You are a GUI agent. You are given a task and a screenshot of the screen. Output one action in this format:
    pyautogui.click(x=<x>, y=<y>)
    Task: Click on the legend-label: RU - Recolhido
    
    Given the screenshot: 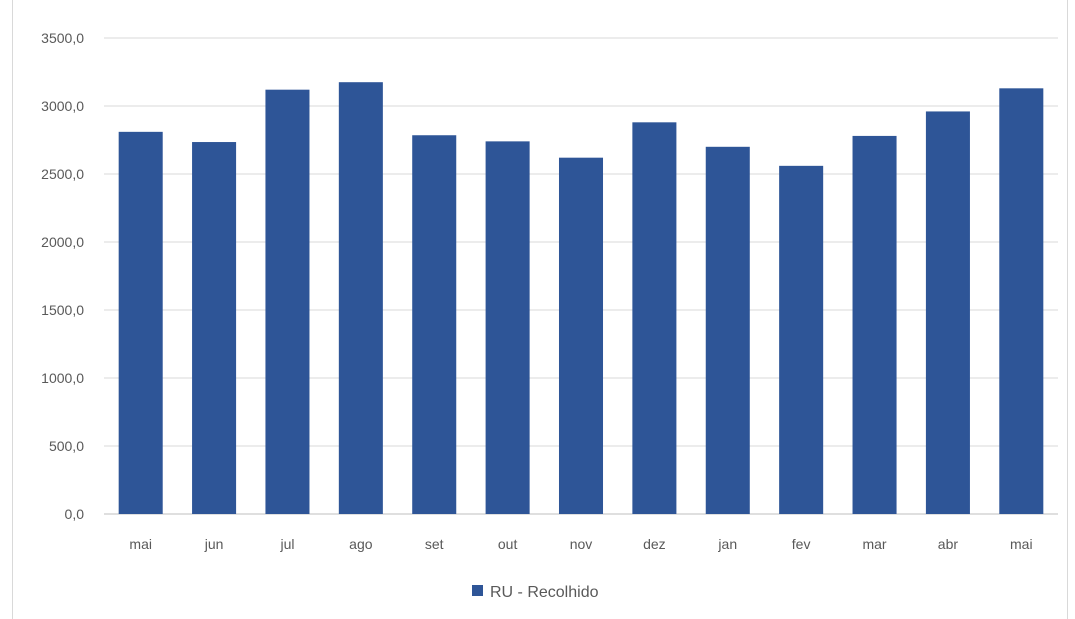 What is the action you would take?
    pyautogui.click(x=544, y=592)
    